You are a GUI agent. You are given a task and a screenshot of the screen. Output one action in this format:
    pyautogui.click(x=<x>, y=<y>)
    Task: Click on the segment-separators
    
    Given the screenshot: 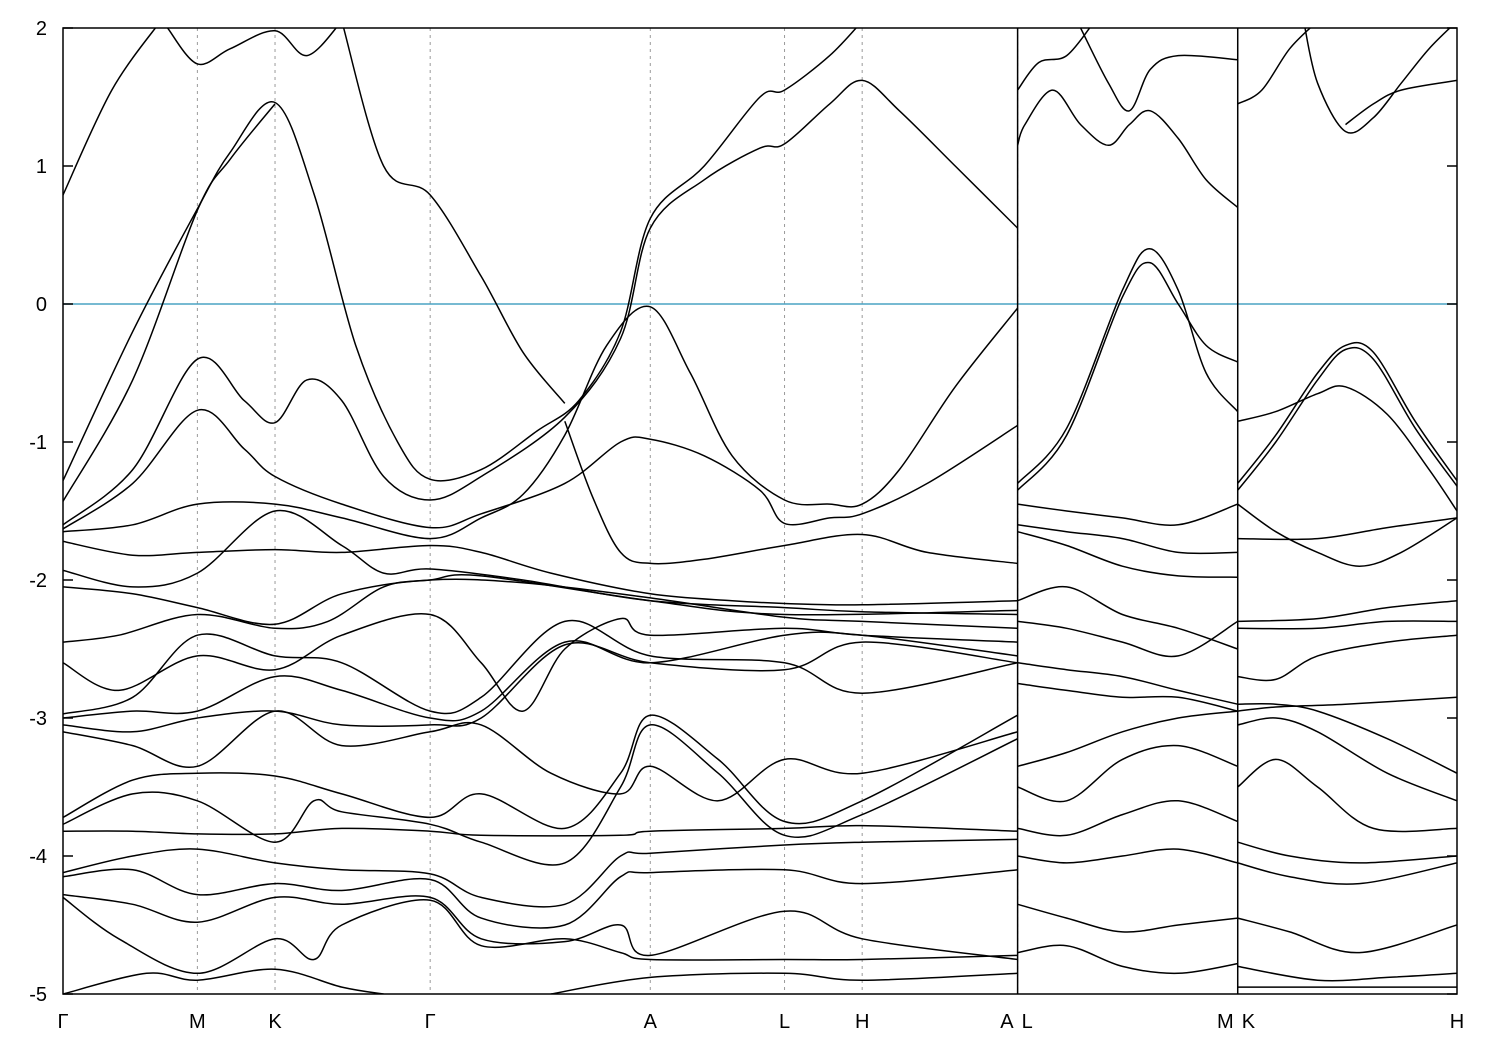 What is the action you would take?
    pyautogui.click(x=1127, y=511)
    